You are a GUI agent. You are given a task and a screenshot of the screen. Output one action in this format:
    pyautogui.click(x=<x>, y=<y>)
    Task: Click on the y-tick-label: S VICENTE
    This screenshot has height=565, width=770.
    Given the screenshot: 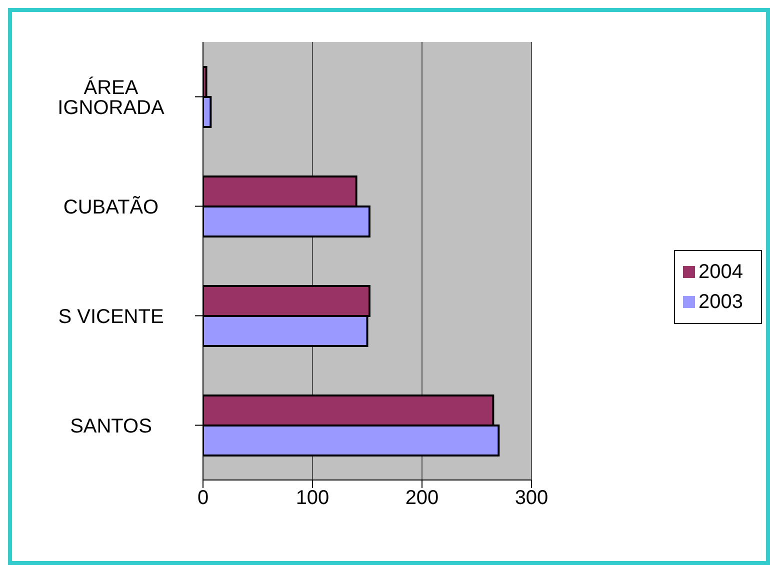 What is the action you would take?
    pyautogui.click(x=111, y=317)
    